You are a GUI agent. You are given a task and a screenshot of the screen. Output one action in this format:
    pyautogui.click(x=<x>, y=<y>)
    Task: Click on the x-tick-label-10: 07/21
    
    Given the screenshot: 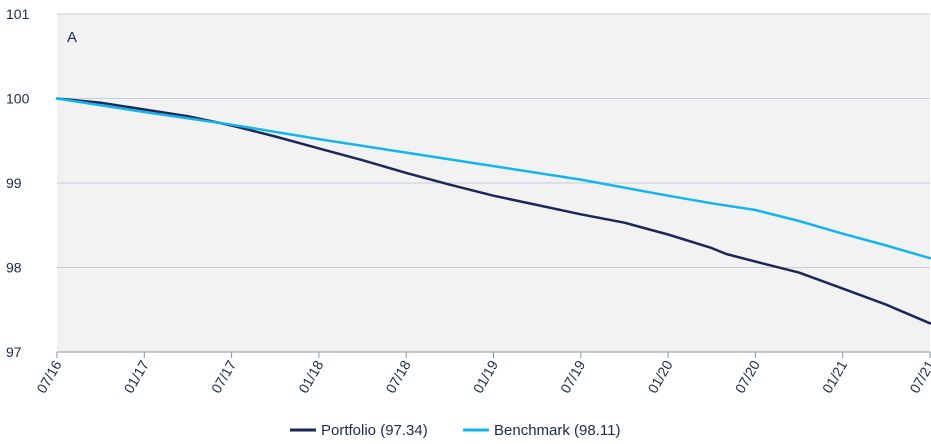 What is the action you would take?
    pyautogui.click(x=918, y=376)
    